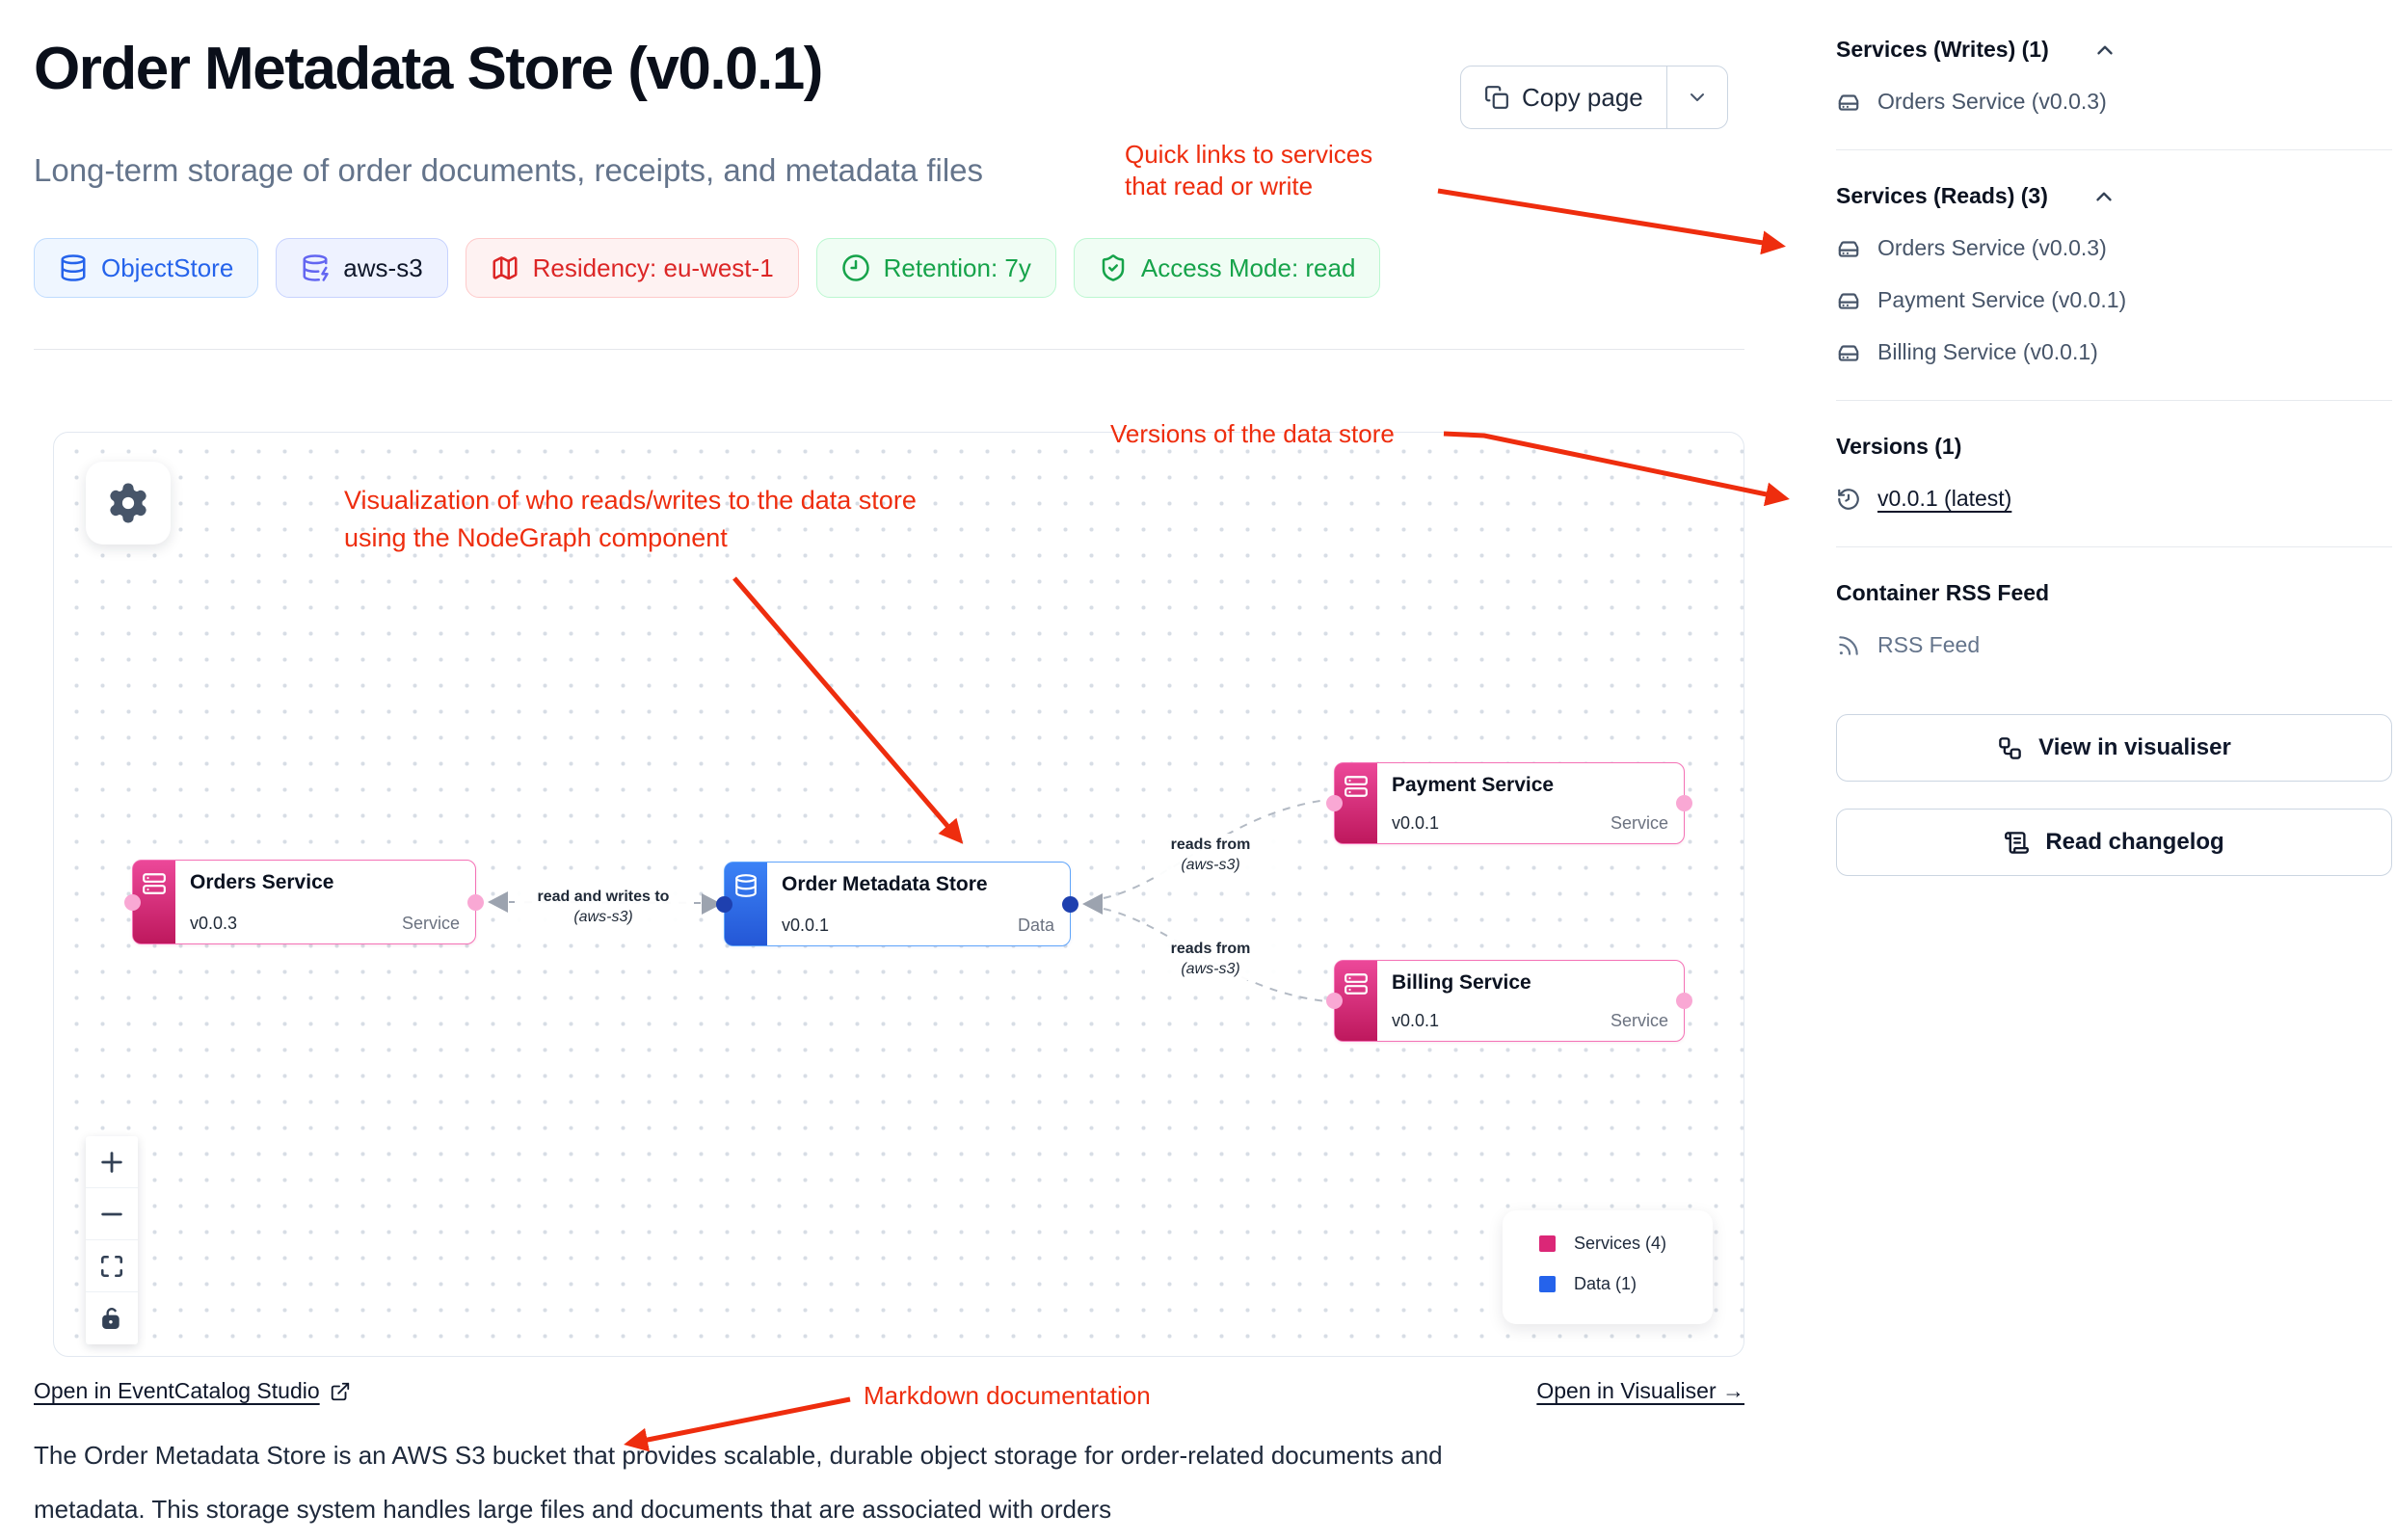 This screenshot has width=2396, height=1540. What do you see at coordinates (856, 267) in the screenshot?
I see `clock-icon` at bounding box center [856, 267].